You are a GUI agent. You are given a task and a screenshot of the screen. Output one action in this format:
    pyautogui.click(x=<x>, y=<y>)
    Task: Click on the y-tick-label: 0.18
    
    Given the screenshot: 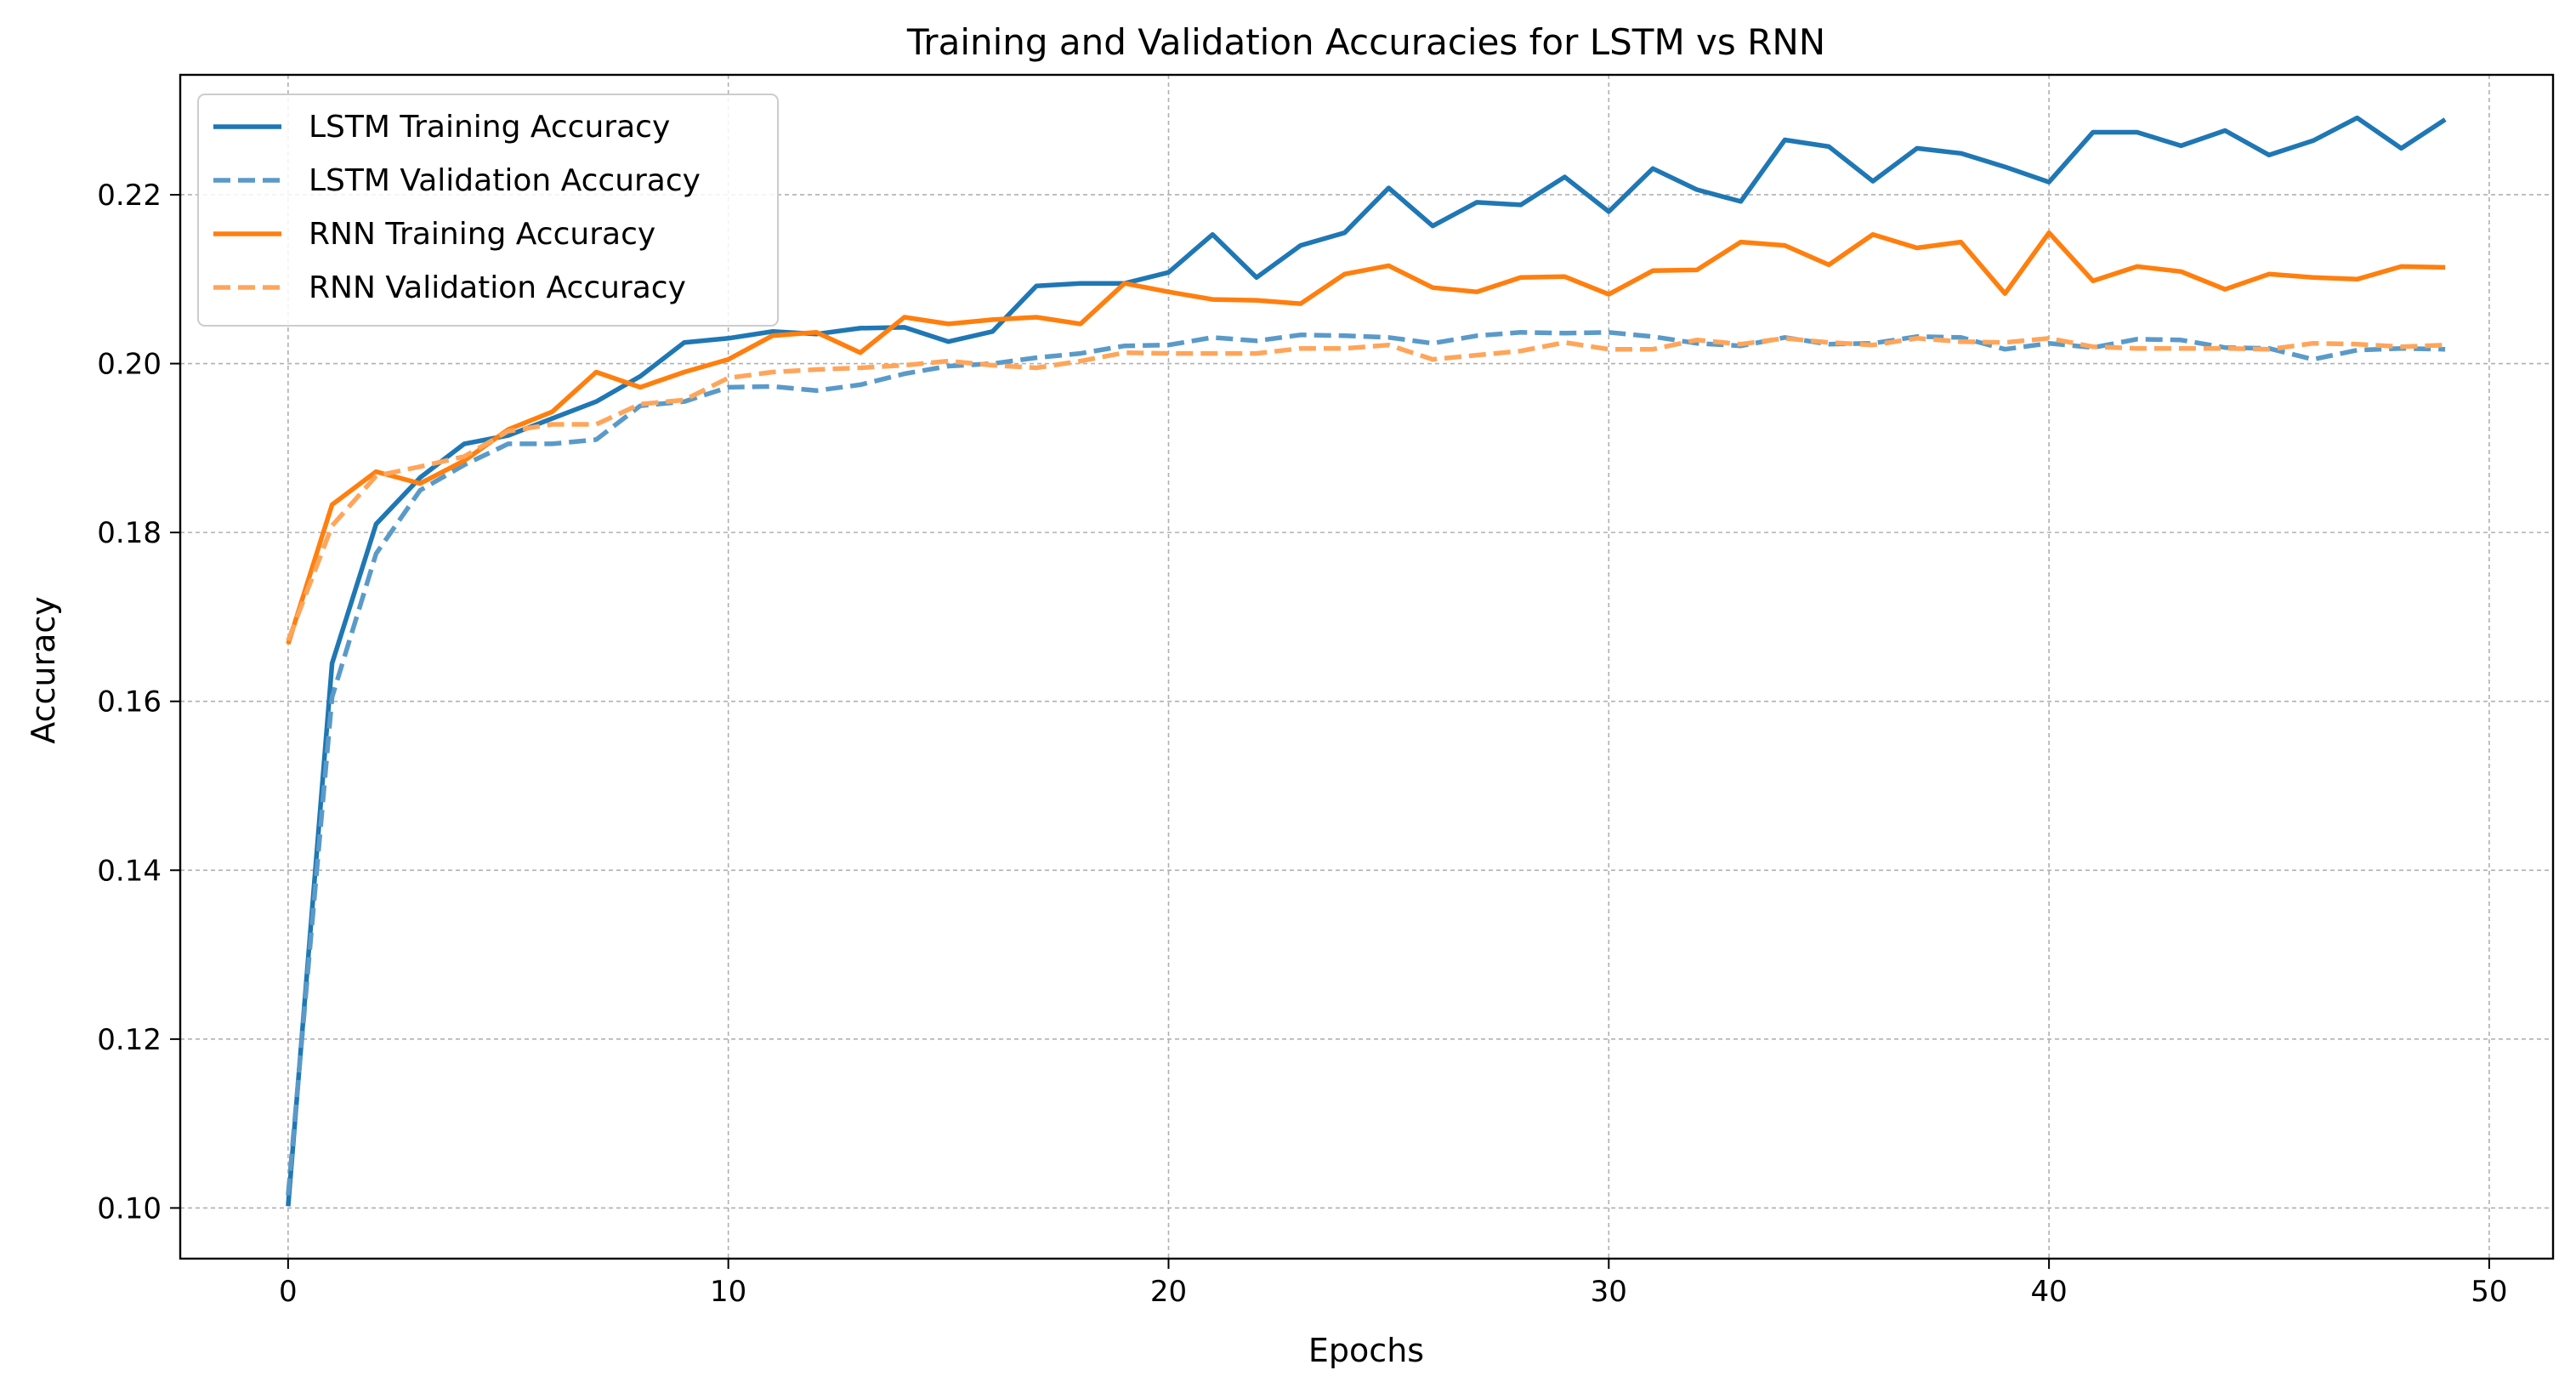 What is the action you would take?
    pyautogui.click(x=130, y=533)
    